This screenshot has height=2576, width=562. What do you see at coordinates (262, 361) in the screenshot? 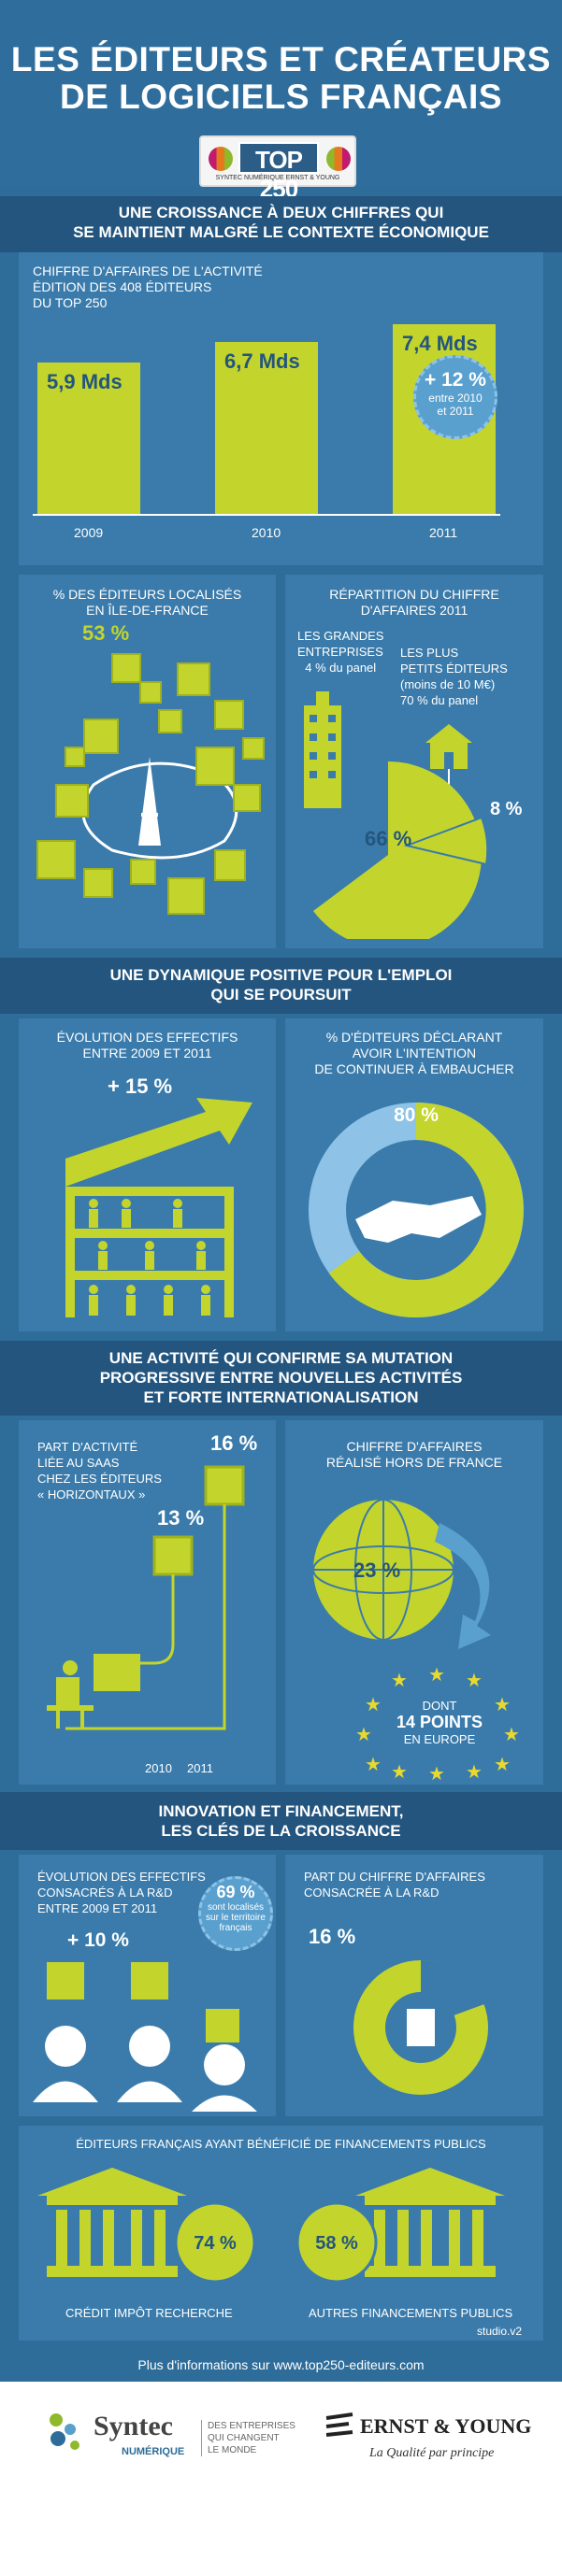
I see `revenue-bar-label: 6,7 Mds` at bounding box center [262, 361].